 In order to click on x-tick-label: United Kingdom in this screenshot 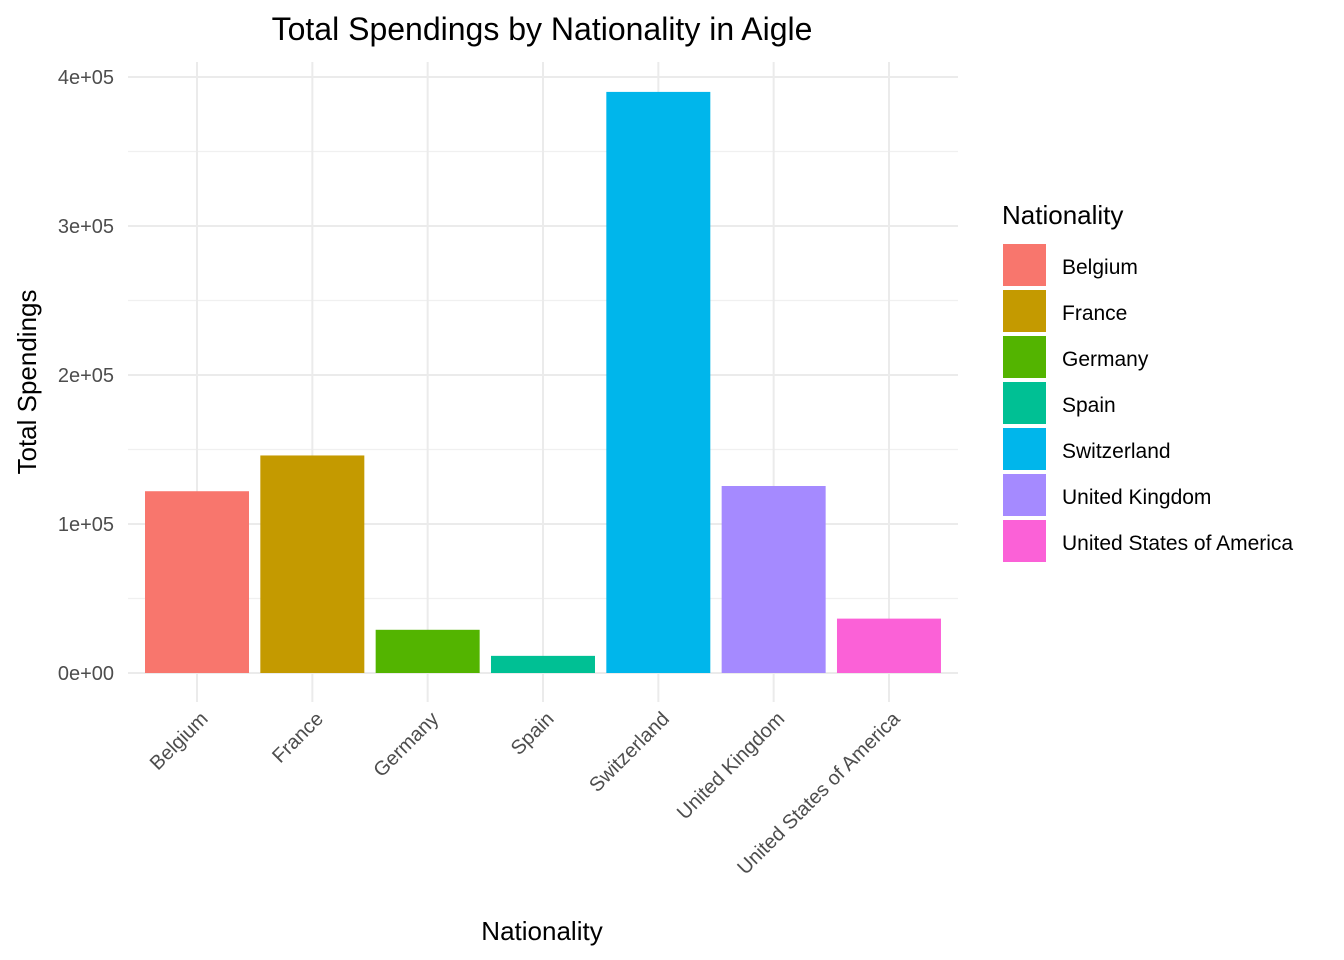, I will do `click(731, 766)`.